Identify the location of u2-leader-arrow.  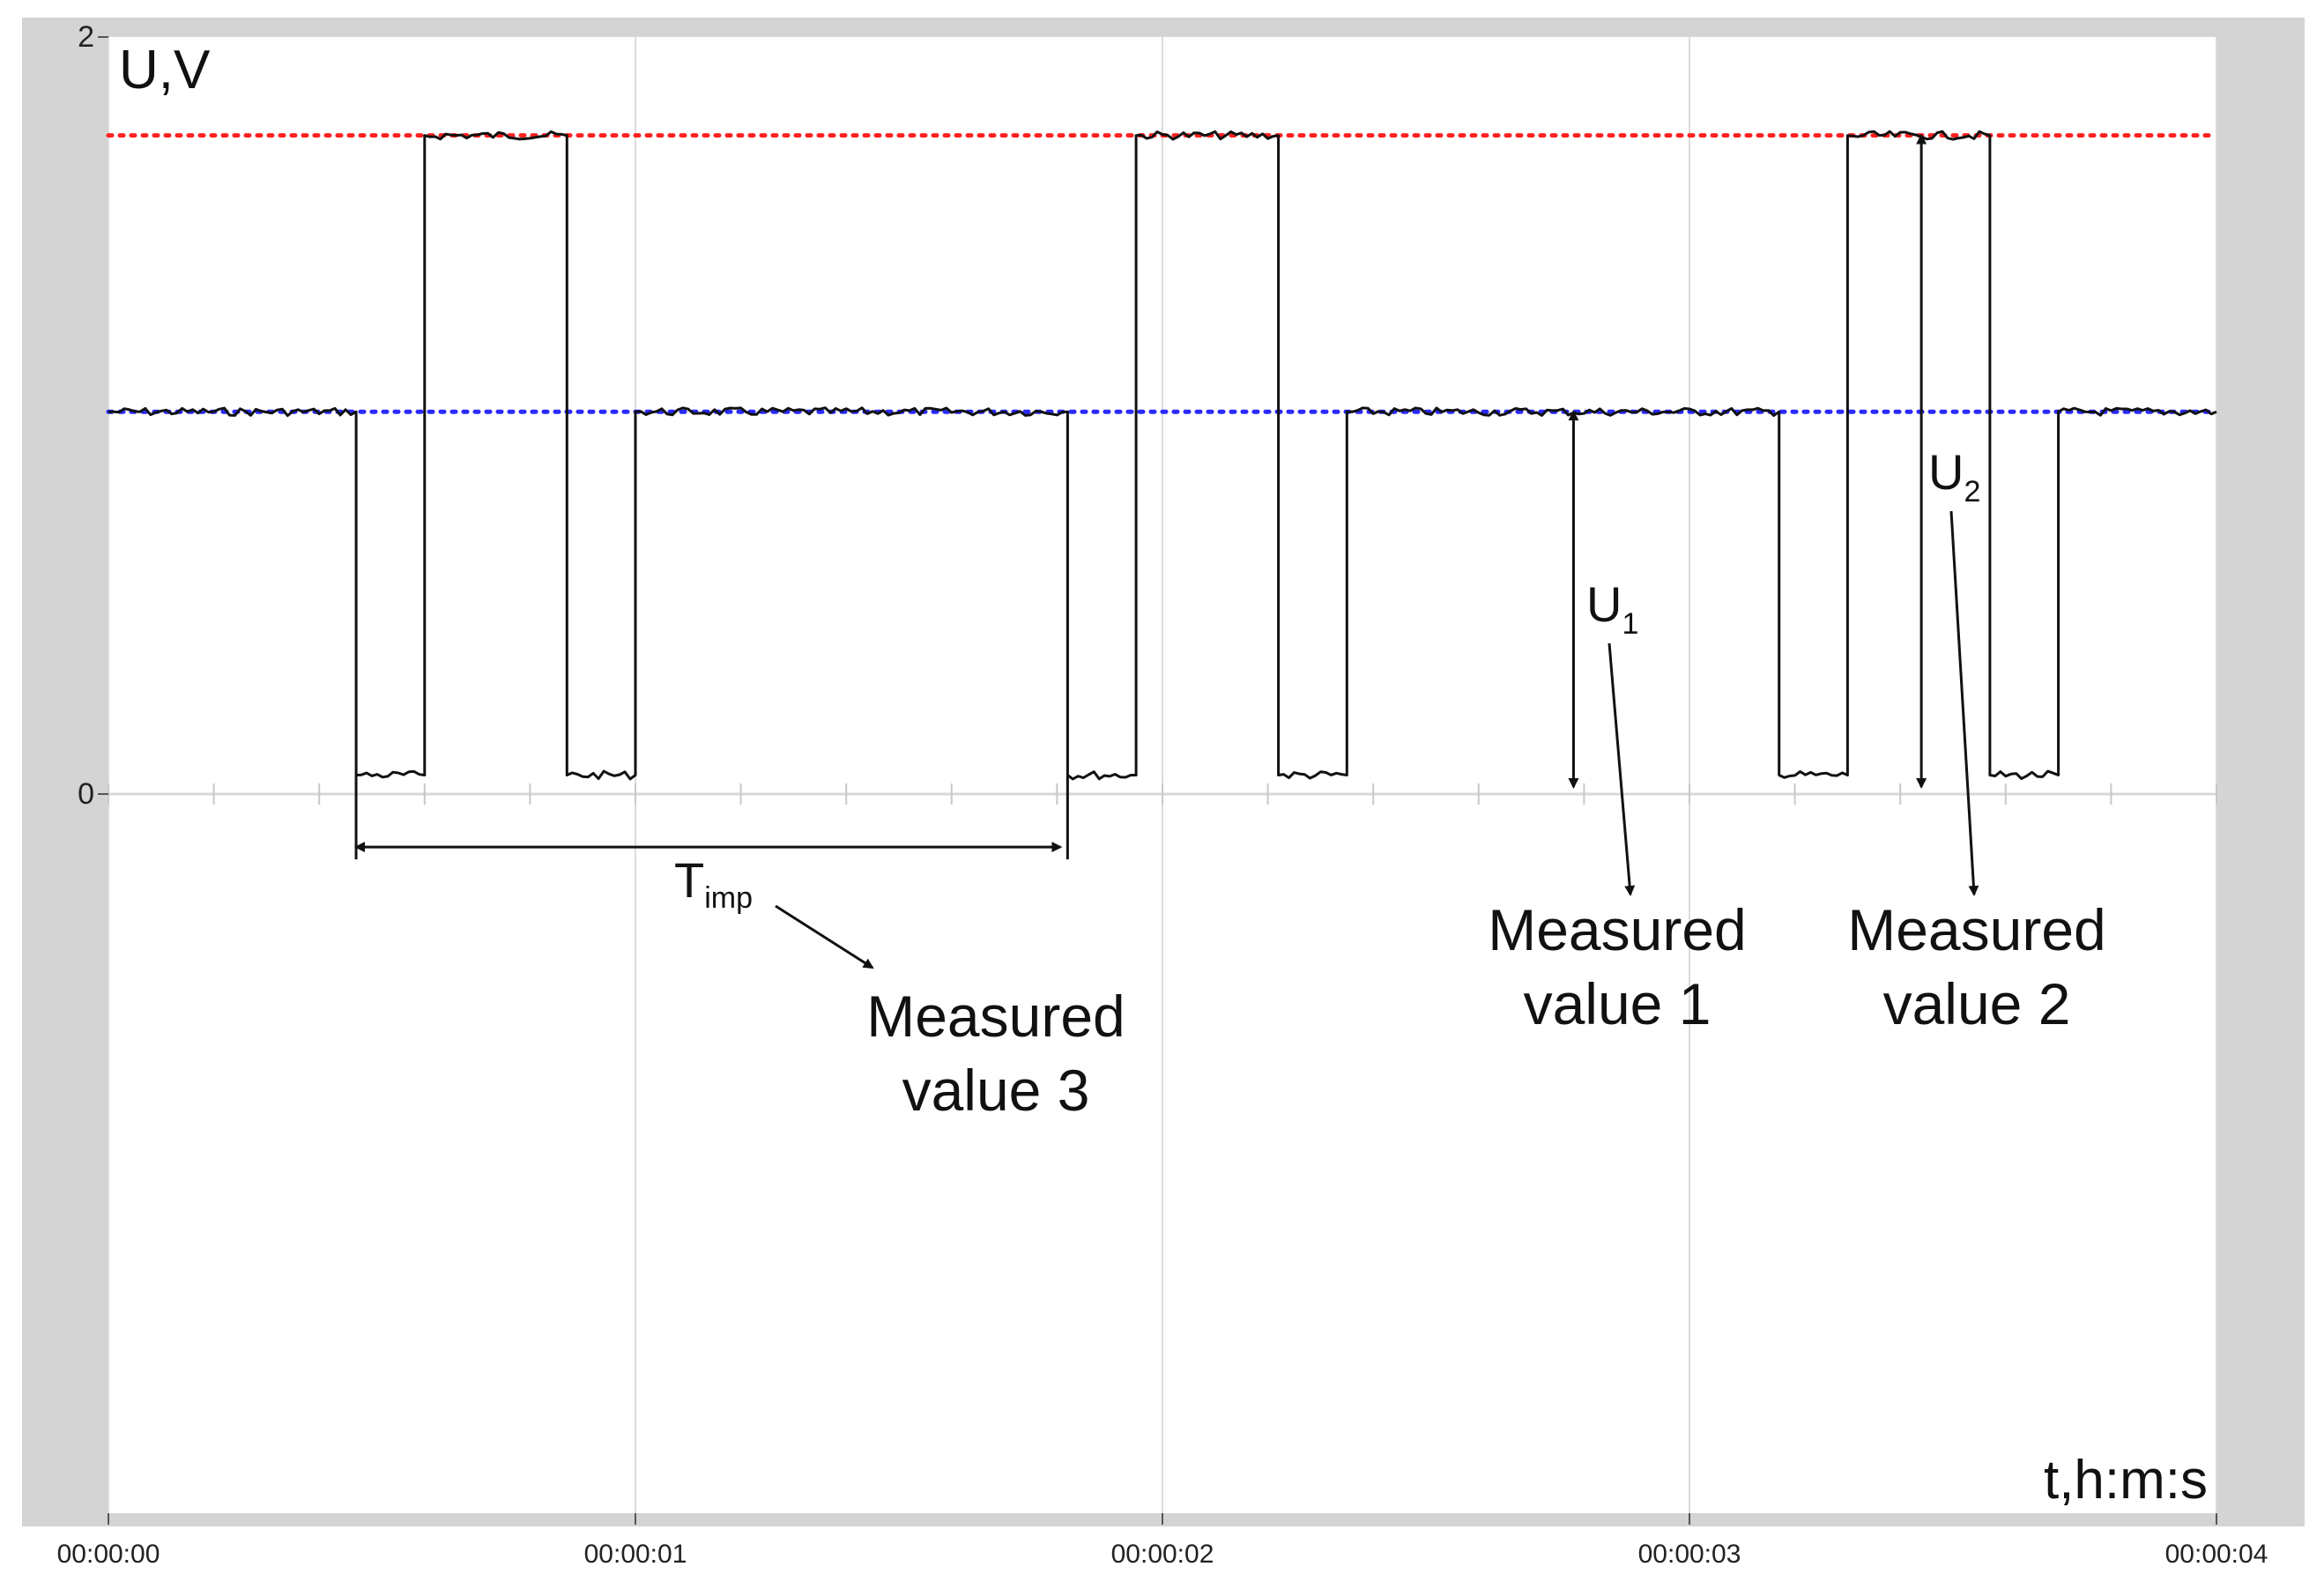
(1964, 703).